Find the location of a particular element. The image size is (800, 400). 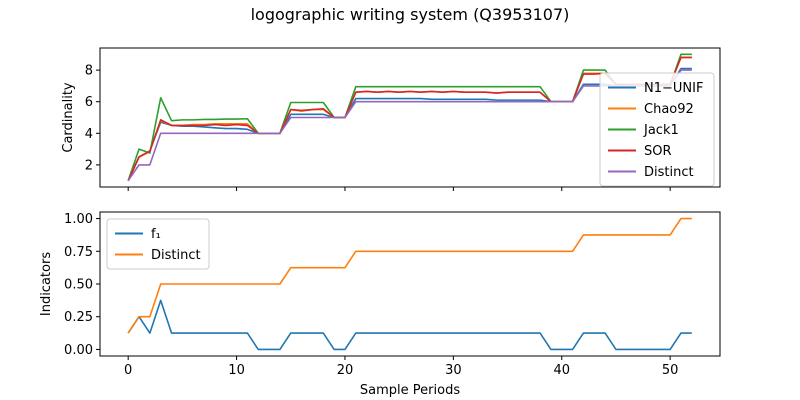

legend-label: Chao92 is located at coordinates (669, 109).